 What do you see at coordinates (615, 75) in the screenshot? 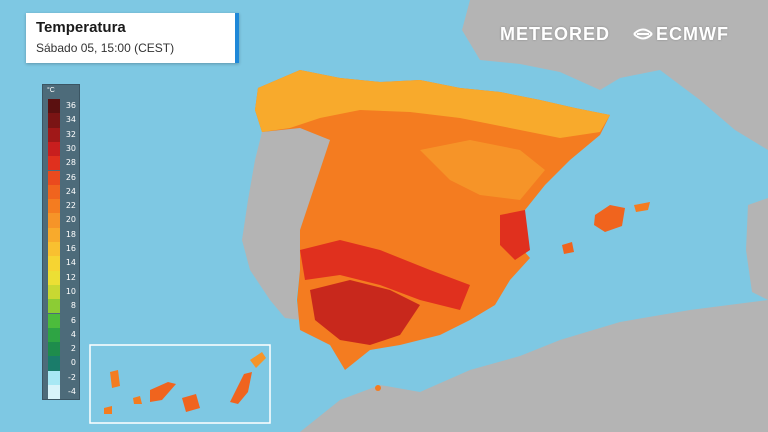
I see `france-land` at bounding box center [615, 75].